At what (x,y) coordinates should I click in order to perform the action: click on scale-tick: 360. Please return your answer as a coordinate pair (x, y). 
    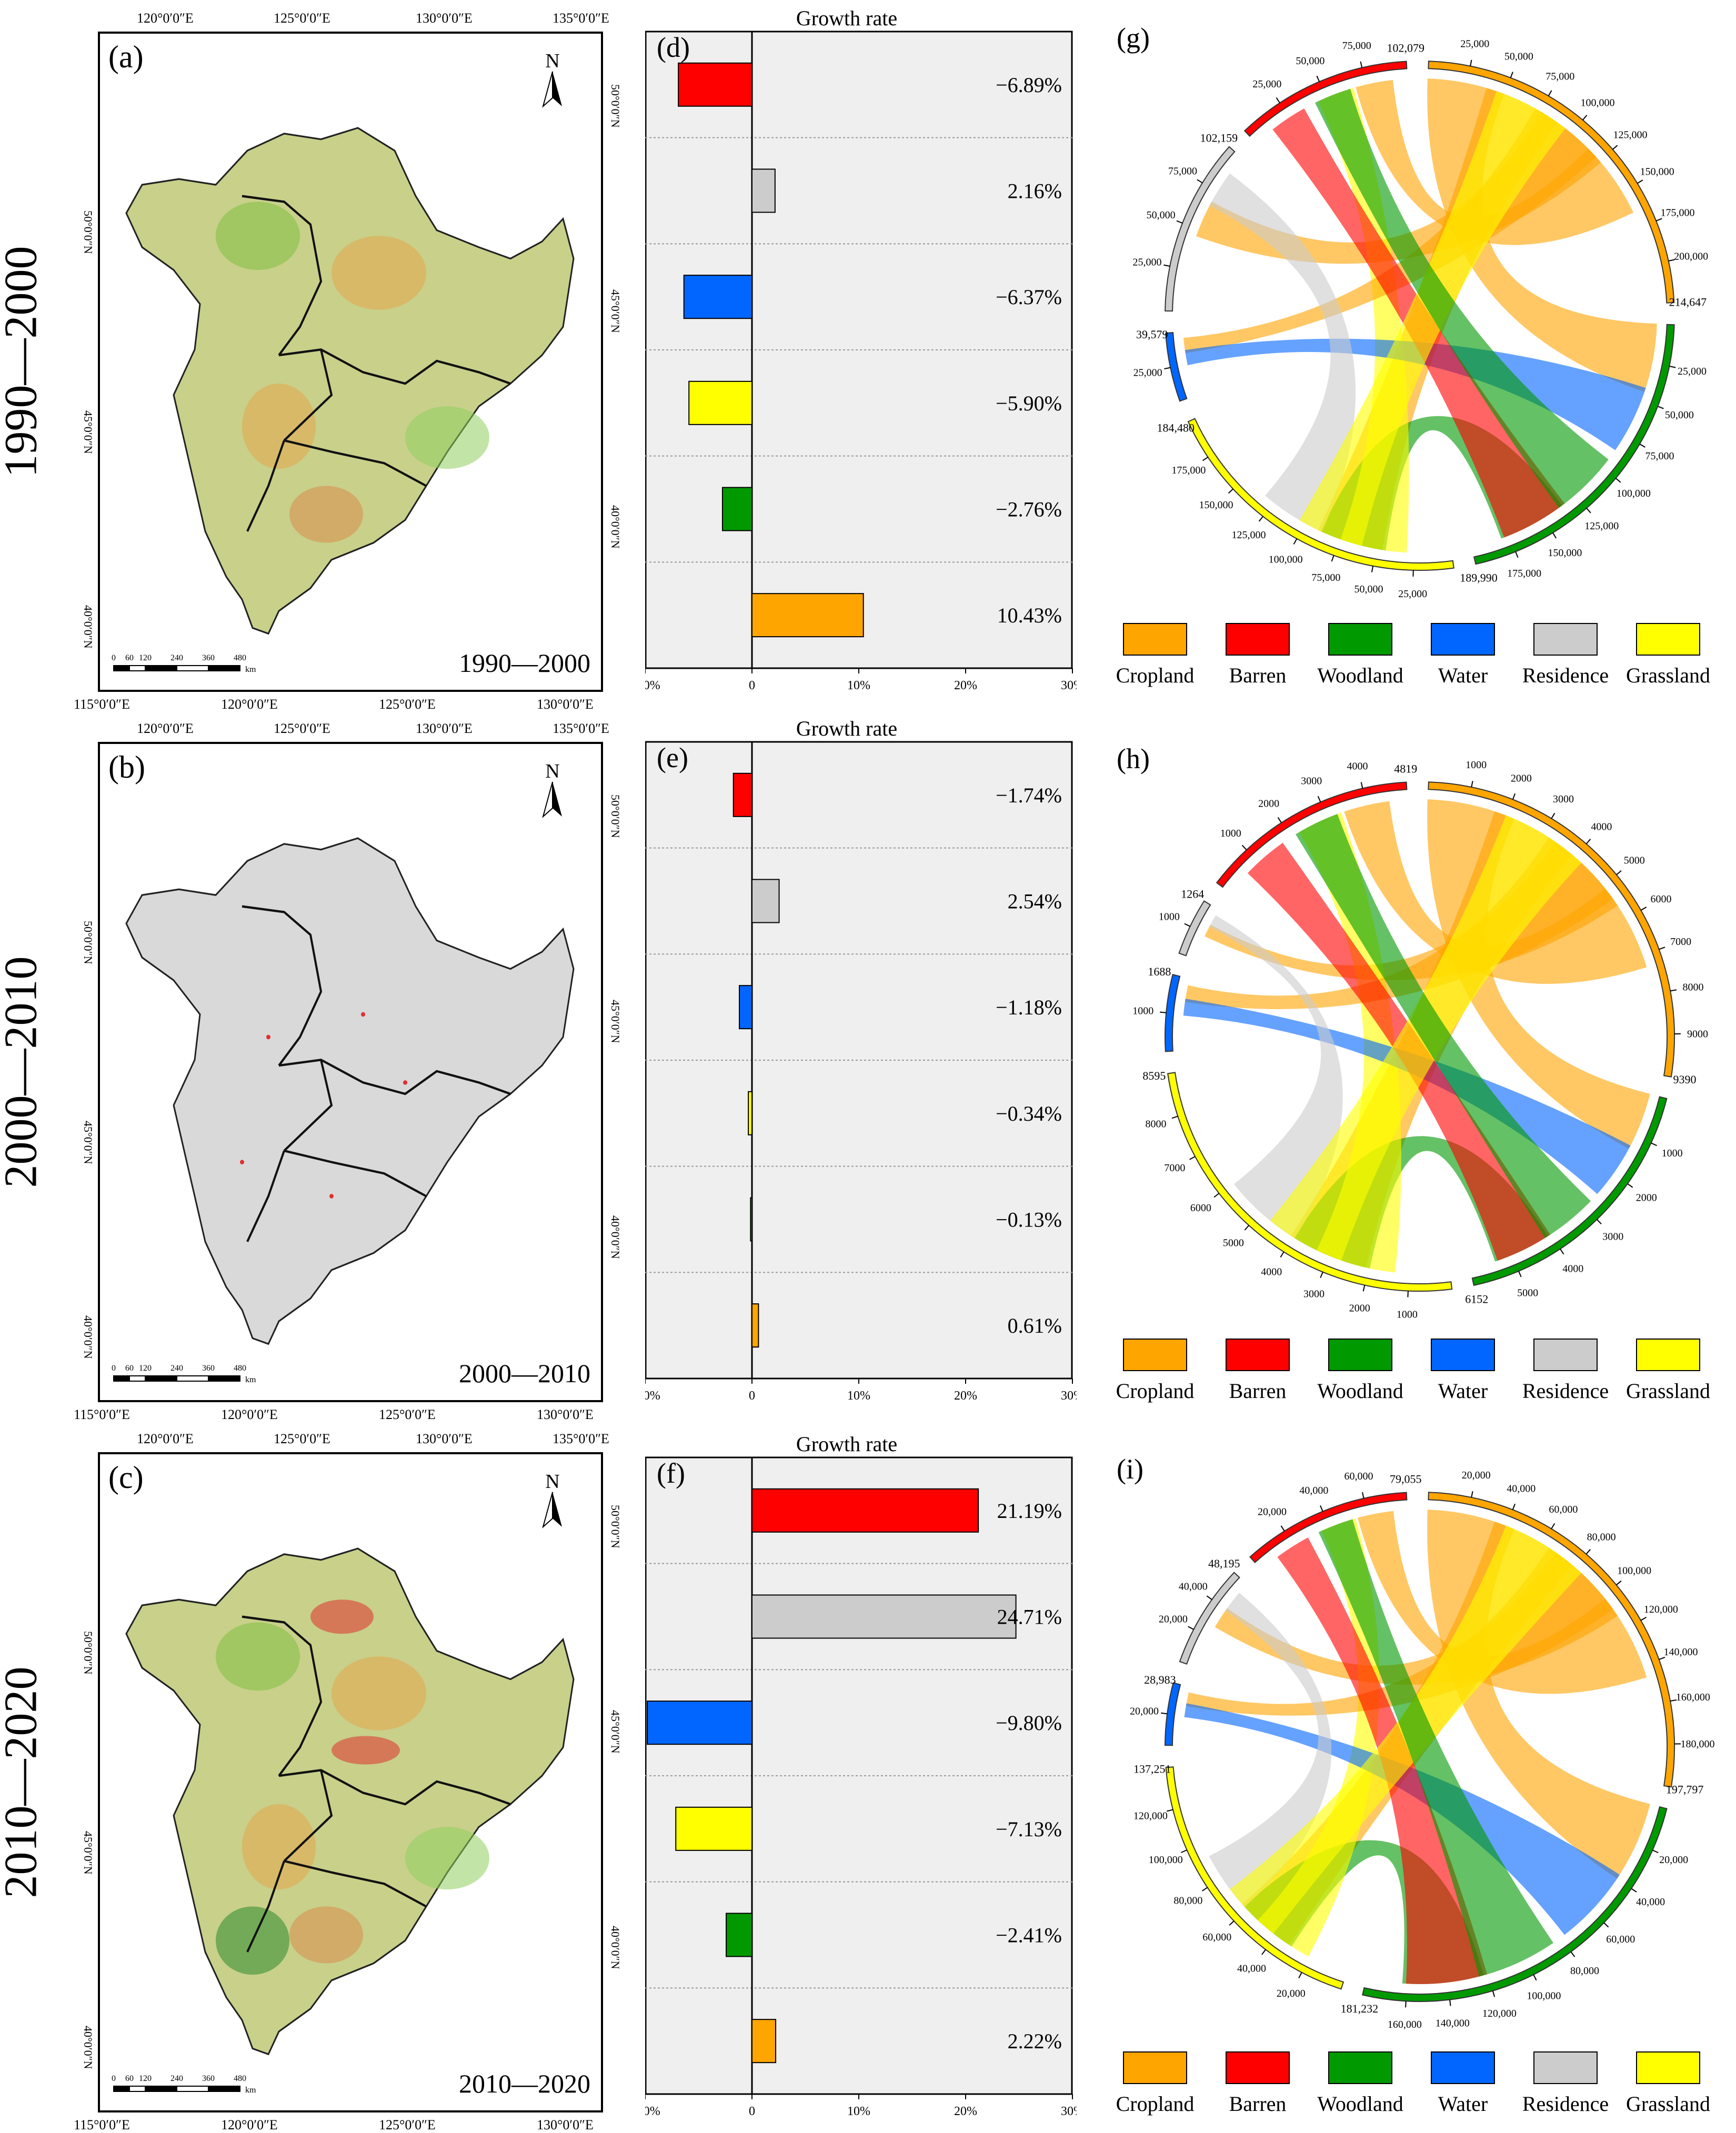
    Looking at the image, I should click on (208, 2078).